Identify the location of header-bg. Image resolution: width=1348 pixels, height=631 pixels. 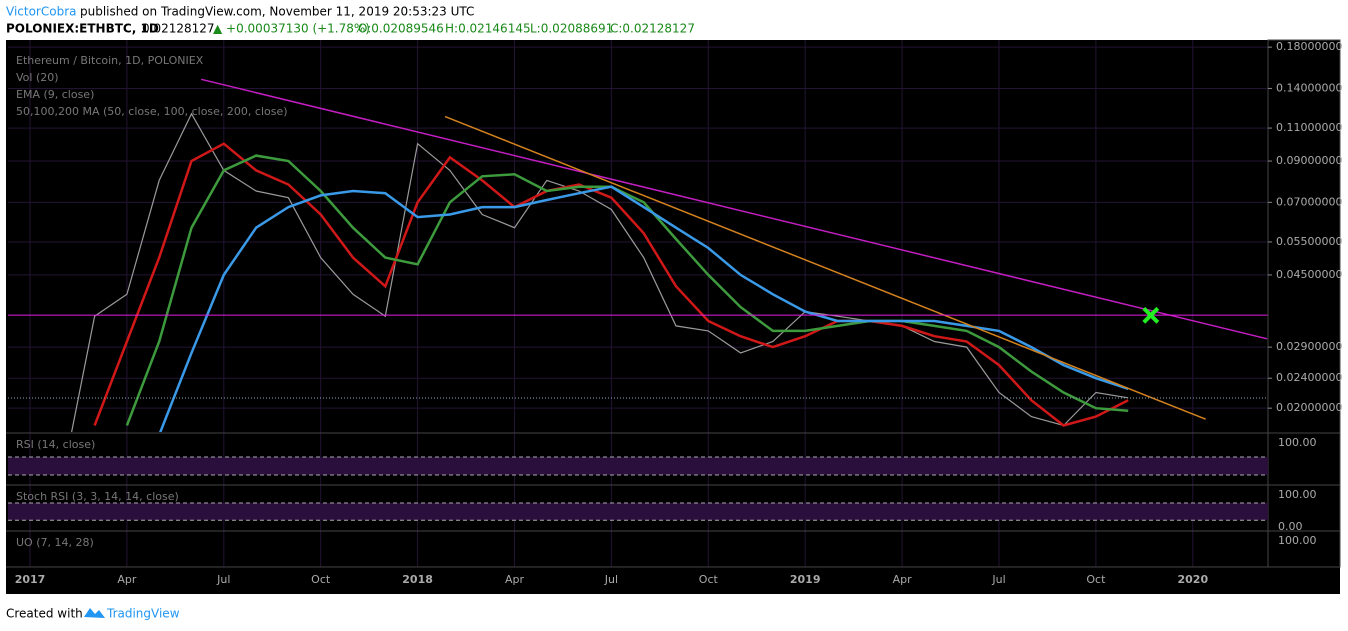
(674, 20).